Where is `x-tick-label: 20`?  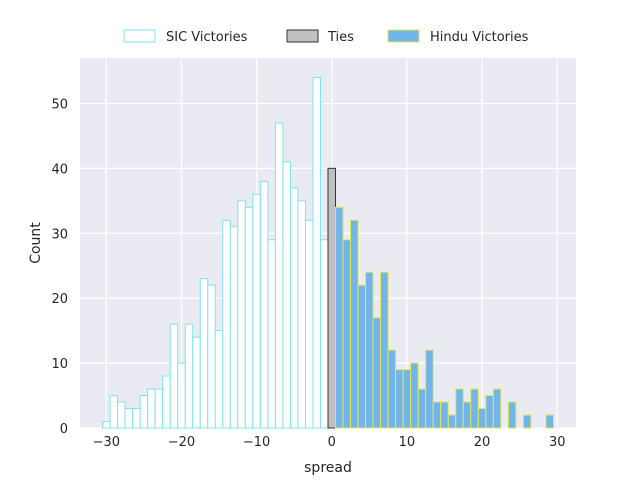
x-tick-label: 20 is located at coordinates (482, 442).